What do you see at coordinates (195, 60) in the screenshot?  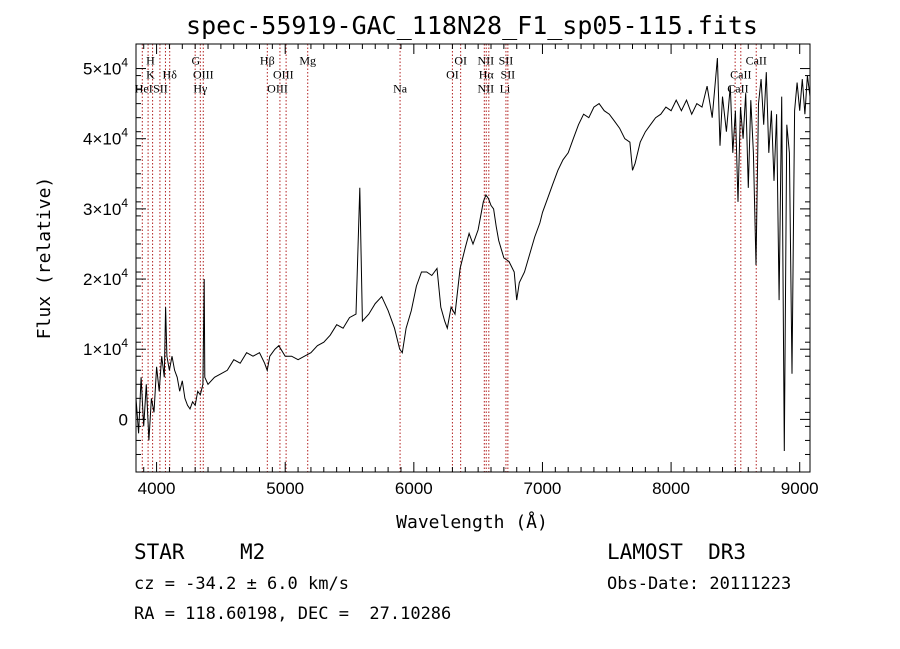 I see `line-label: G` at bounding box center [195, 60].